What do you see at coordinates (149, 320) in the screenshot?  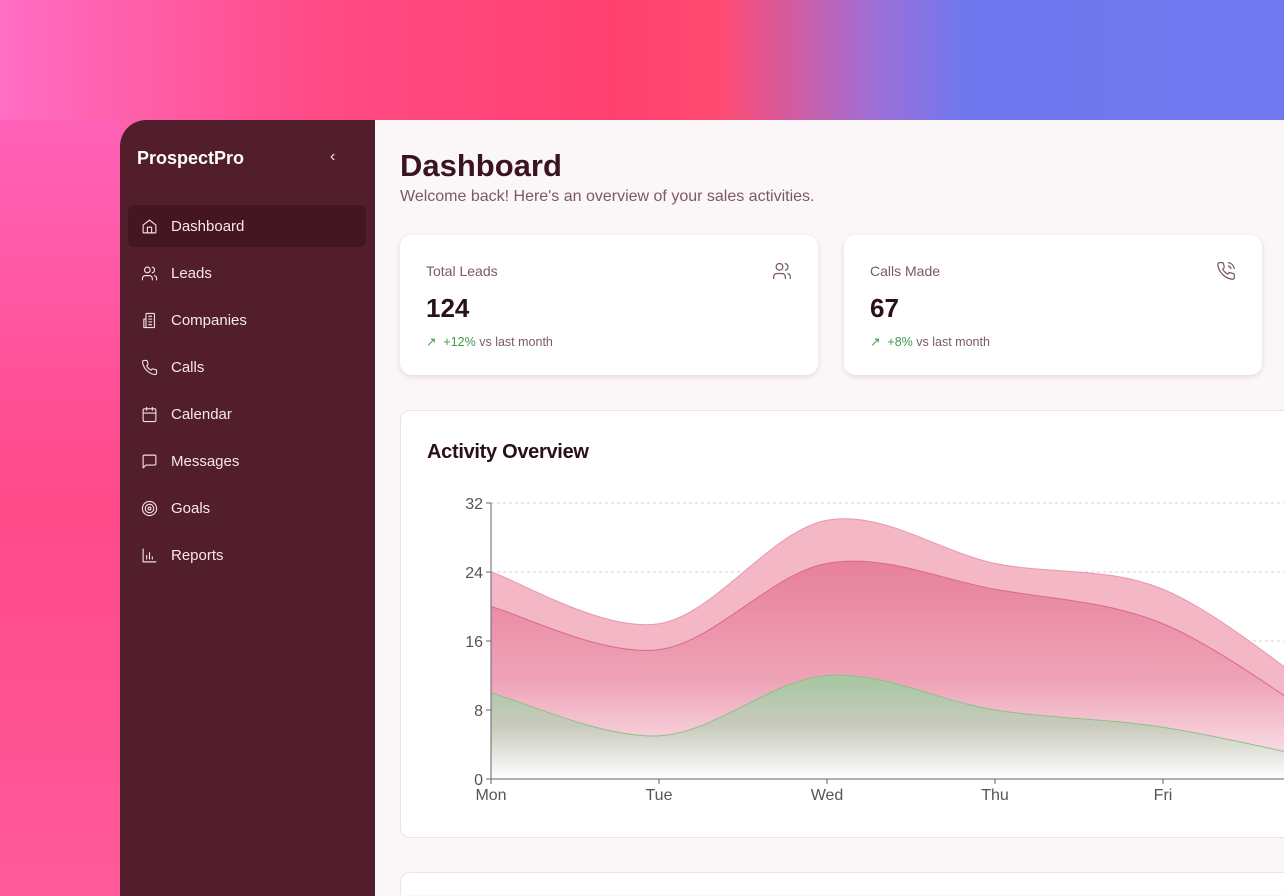 I see `building-icon` at bounding box center [149, 320].